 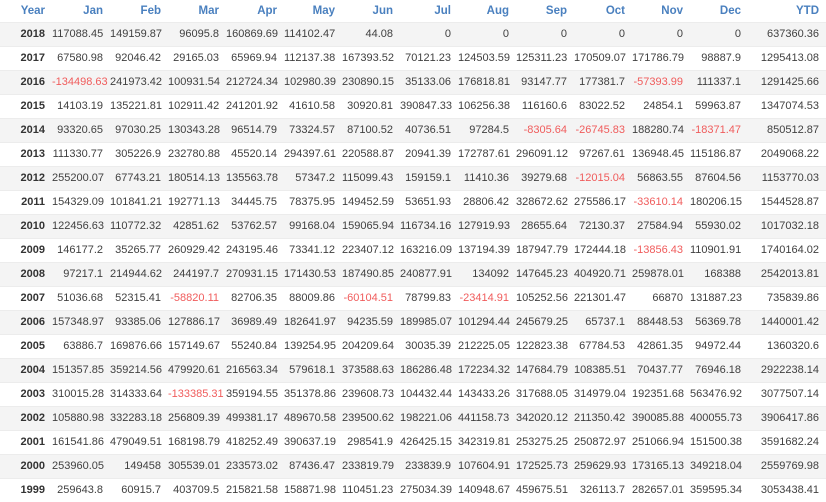 I want to click on month-value-cell: 159065.94, so click(x=371, y=226).